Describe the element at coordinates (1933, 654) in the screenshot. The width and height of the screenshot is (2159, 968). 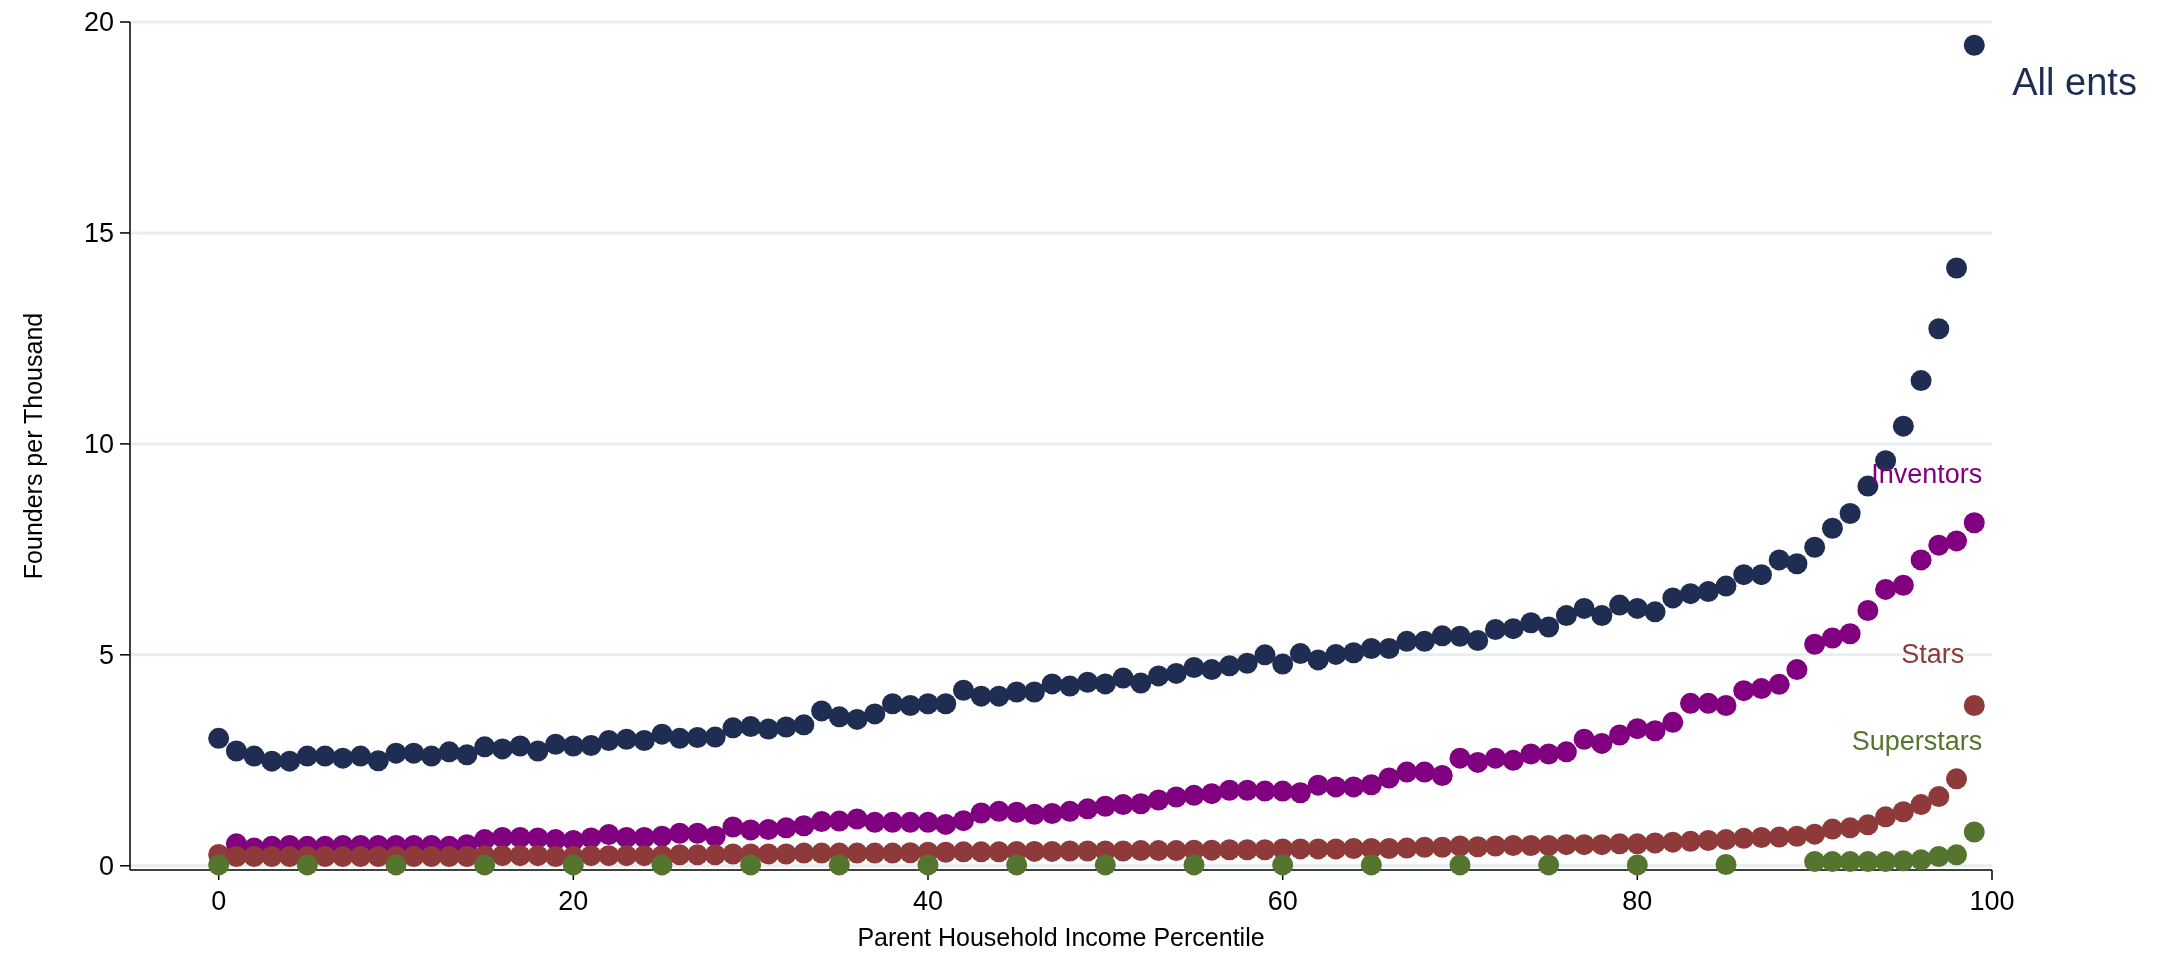
I see `series-label: Stars` at that location.